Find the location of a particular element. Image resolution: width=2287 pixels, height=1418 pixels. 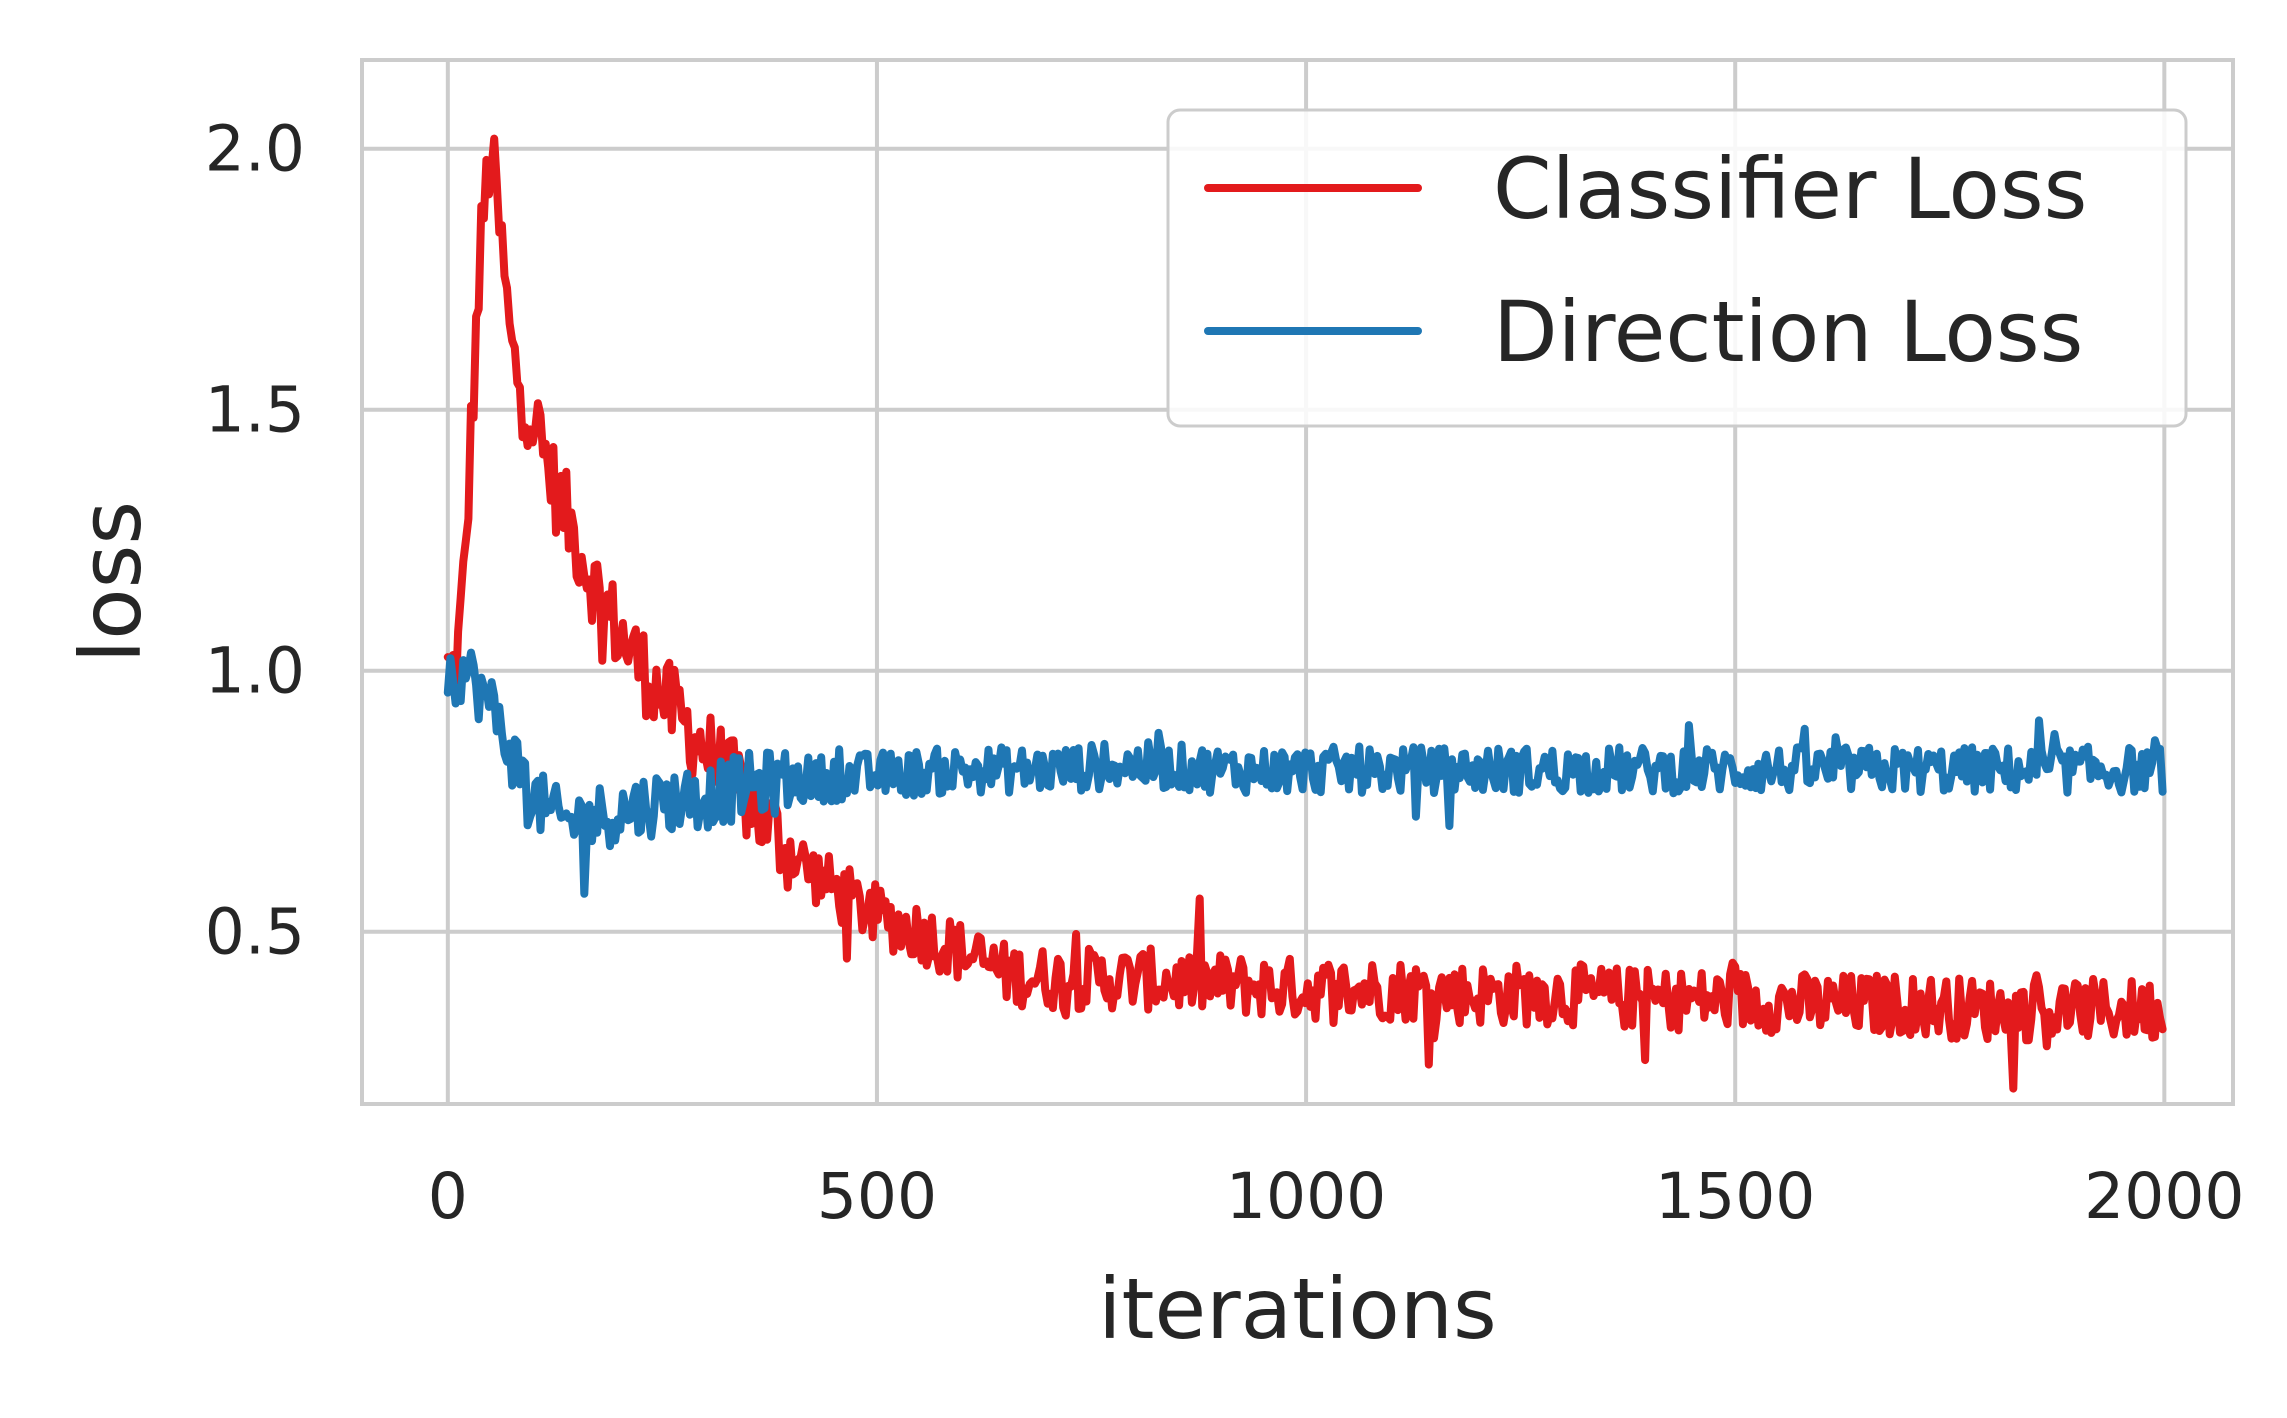

y-tick-label: 0.5 is located at coordinates (255, 932).